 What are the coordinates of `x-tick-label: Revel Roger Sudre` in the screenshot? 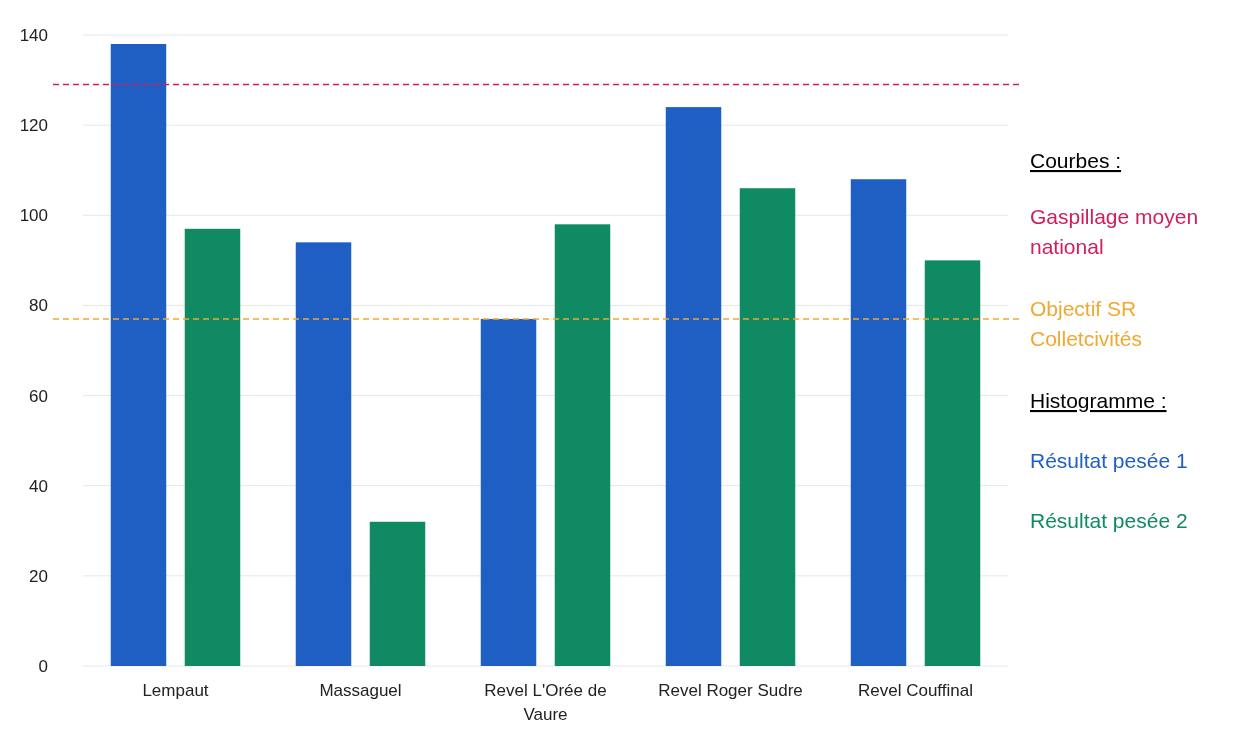 It's located at (730, 690).